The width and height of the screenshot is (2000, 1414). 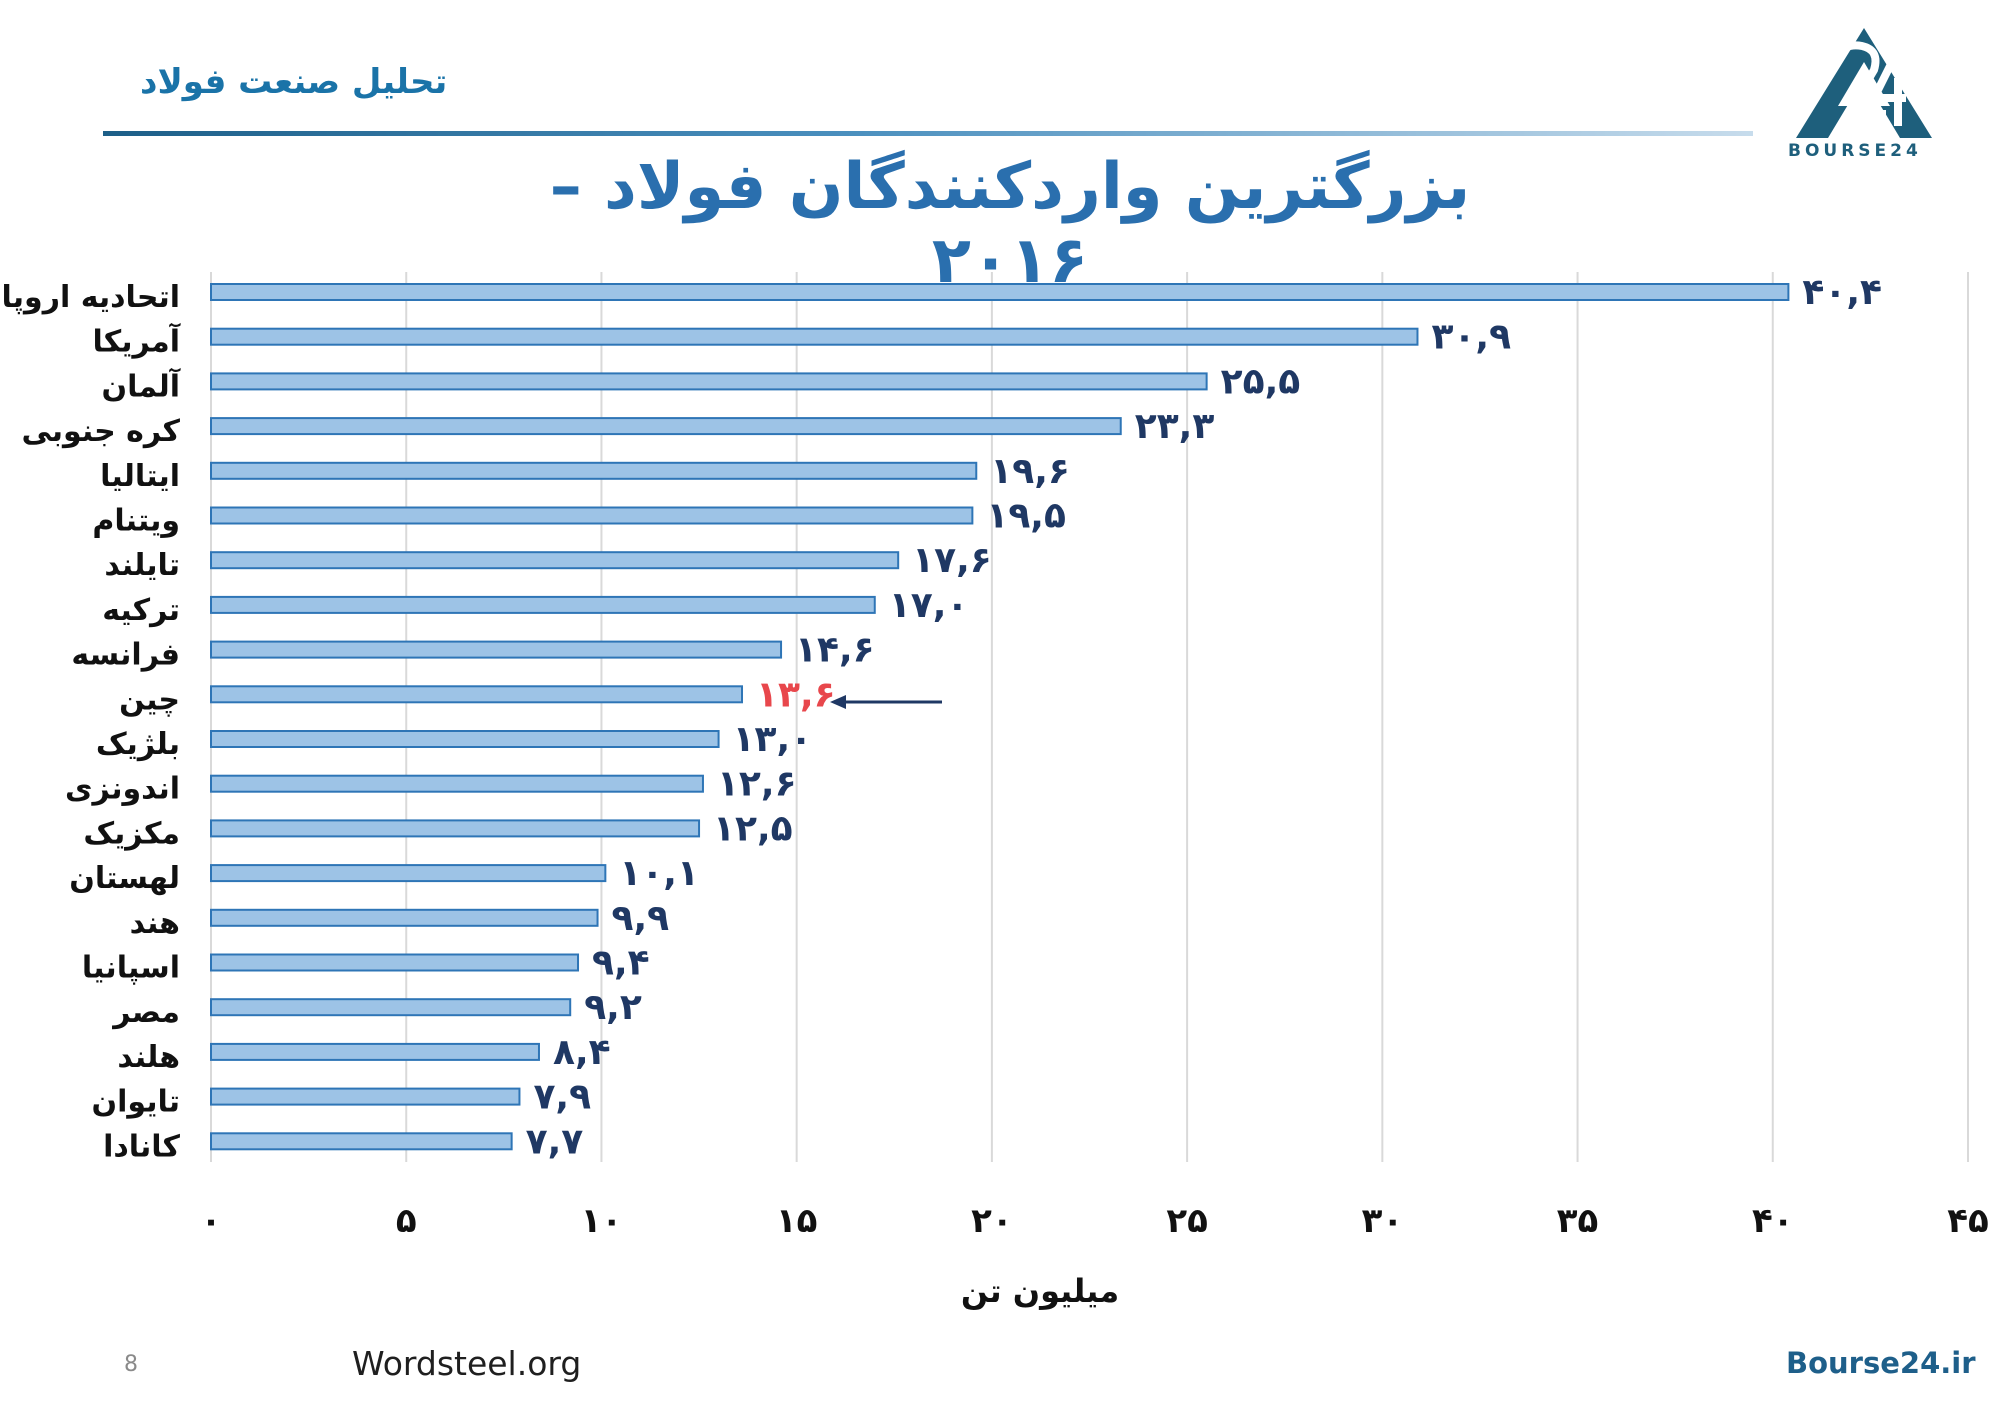 I want to click on data-label: ۴۰,۴, so click(x=1842, y=292).